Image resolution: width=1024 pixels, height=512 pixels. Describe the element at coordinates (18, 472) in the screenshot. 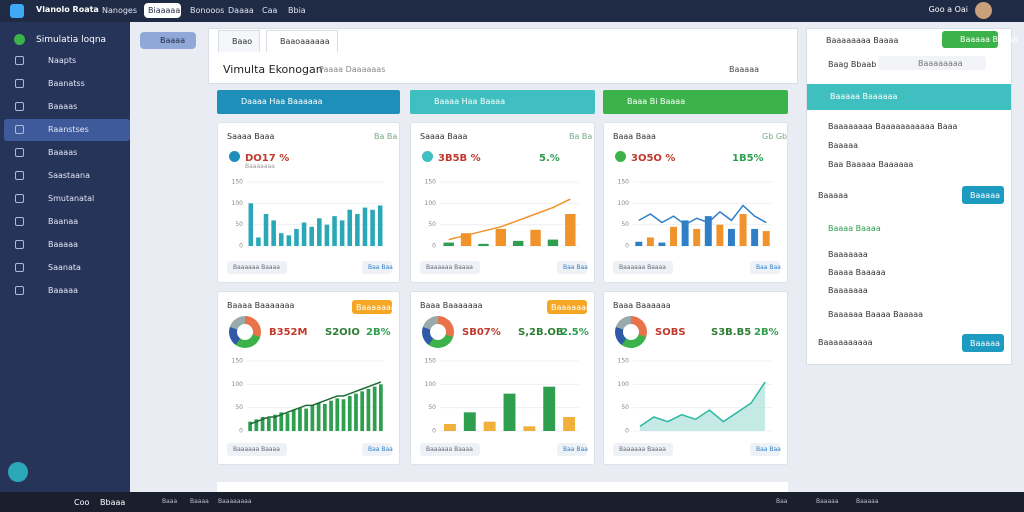

I see `help-button` at that location.